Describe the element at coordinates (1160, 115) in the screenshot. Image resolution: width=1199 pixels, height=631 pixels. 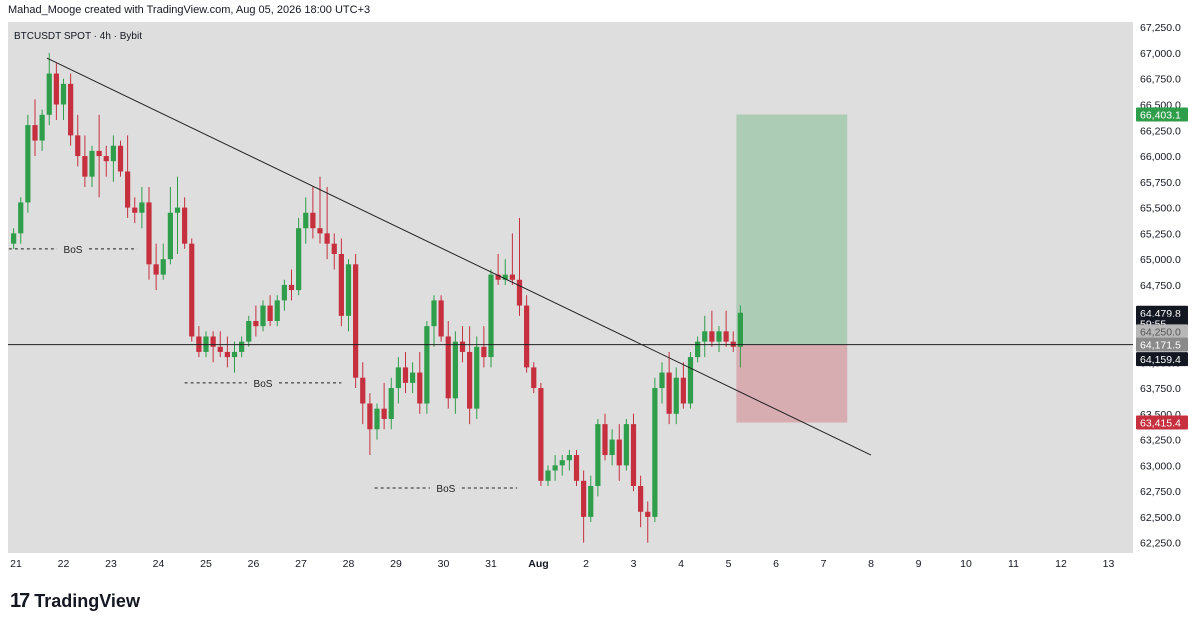
I see `price-label-0: 66,403.1` at that location.